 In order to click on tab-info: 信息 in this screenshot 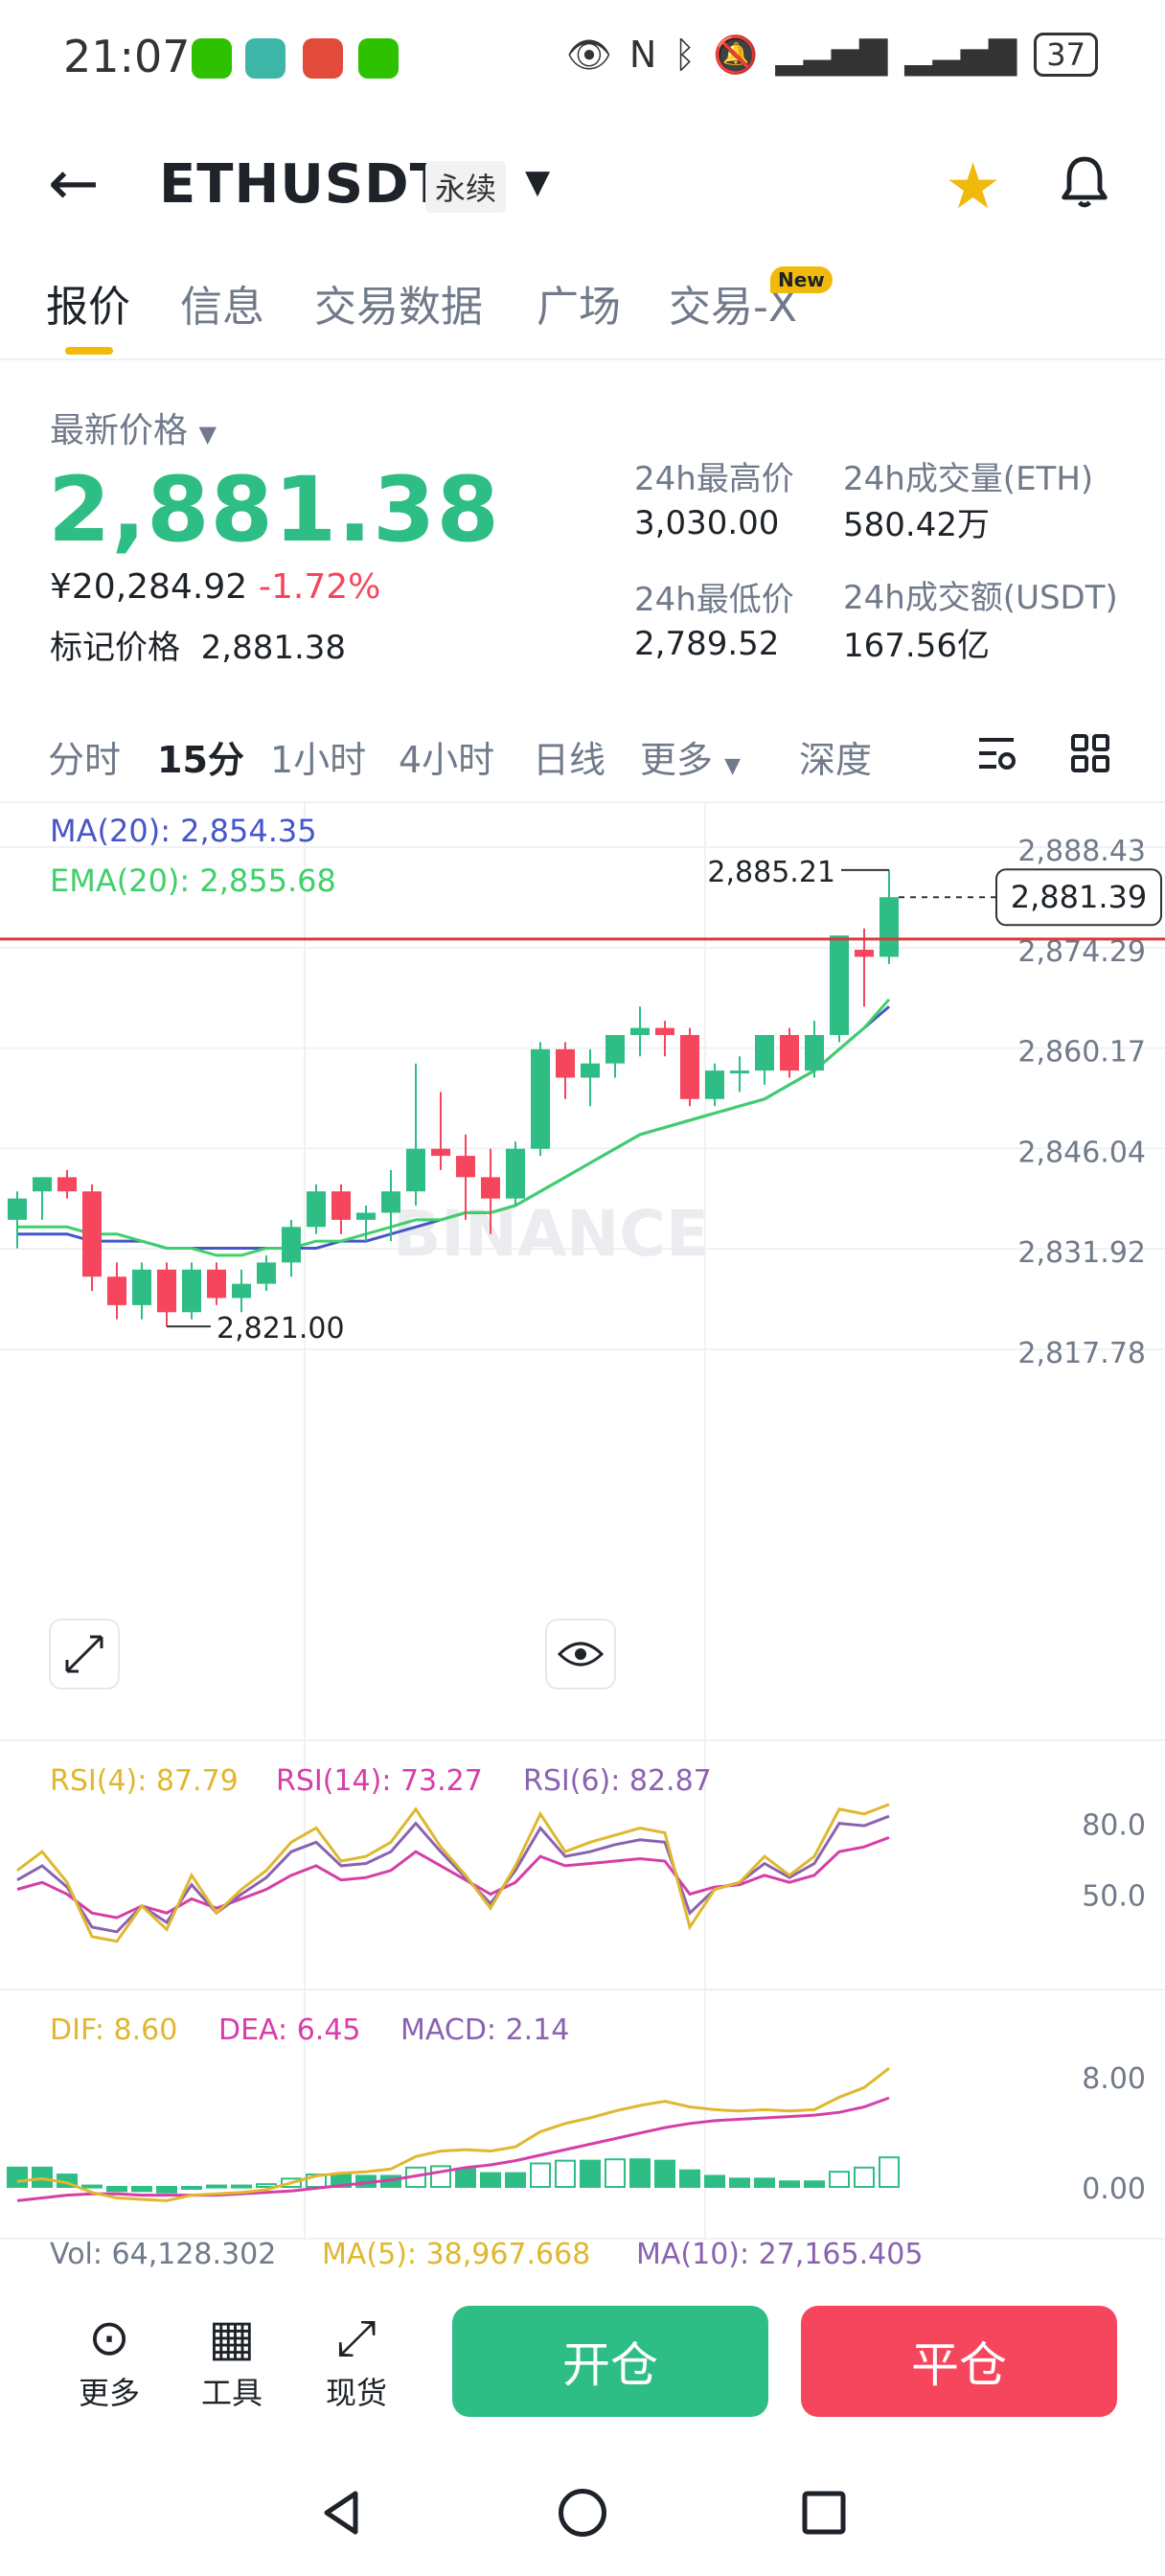, I will do `click(222, 307)`.